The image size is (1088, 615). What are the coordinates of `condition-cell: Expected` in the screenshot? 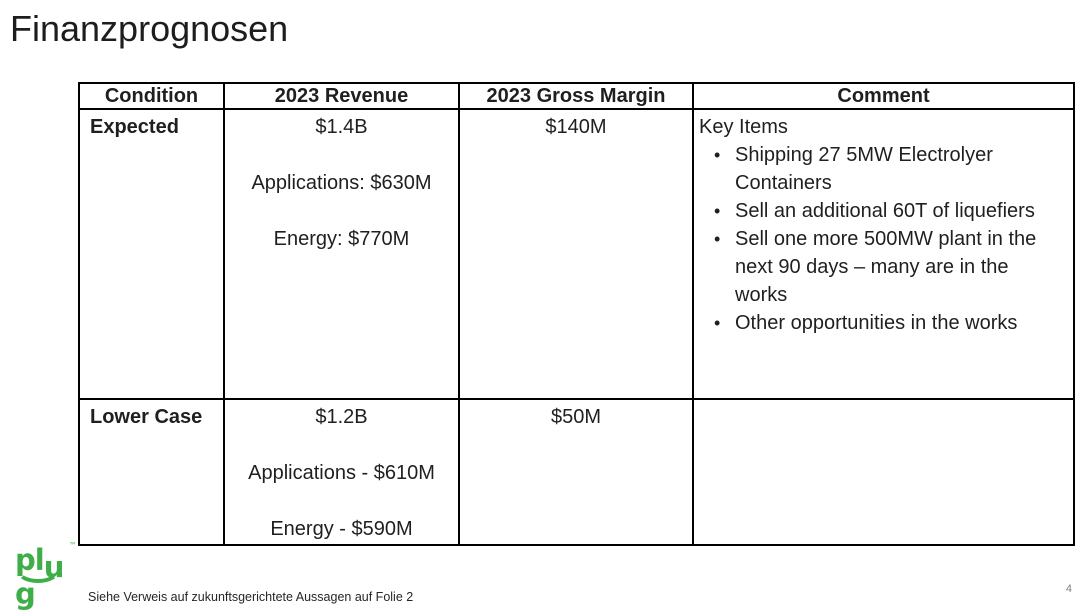 It's located at (151, 254).